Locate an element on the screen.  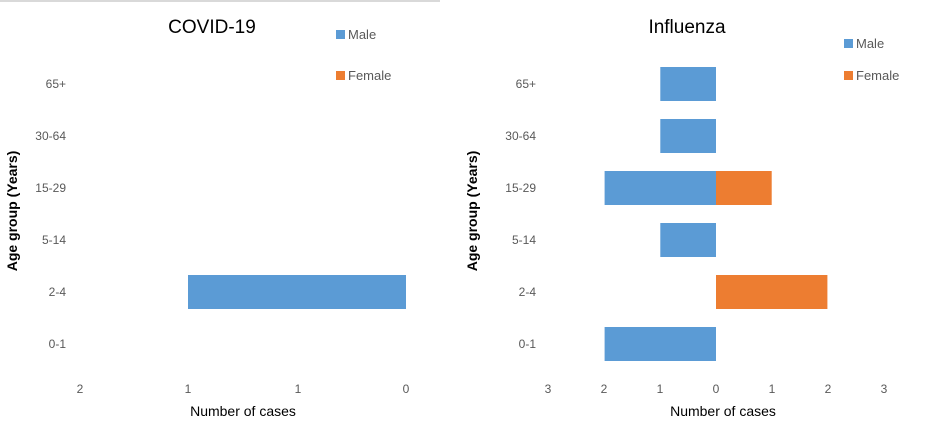
bars-group is located at coordinates (297, 292).